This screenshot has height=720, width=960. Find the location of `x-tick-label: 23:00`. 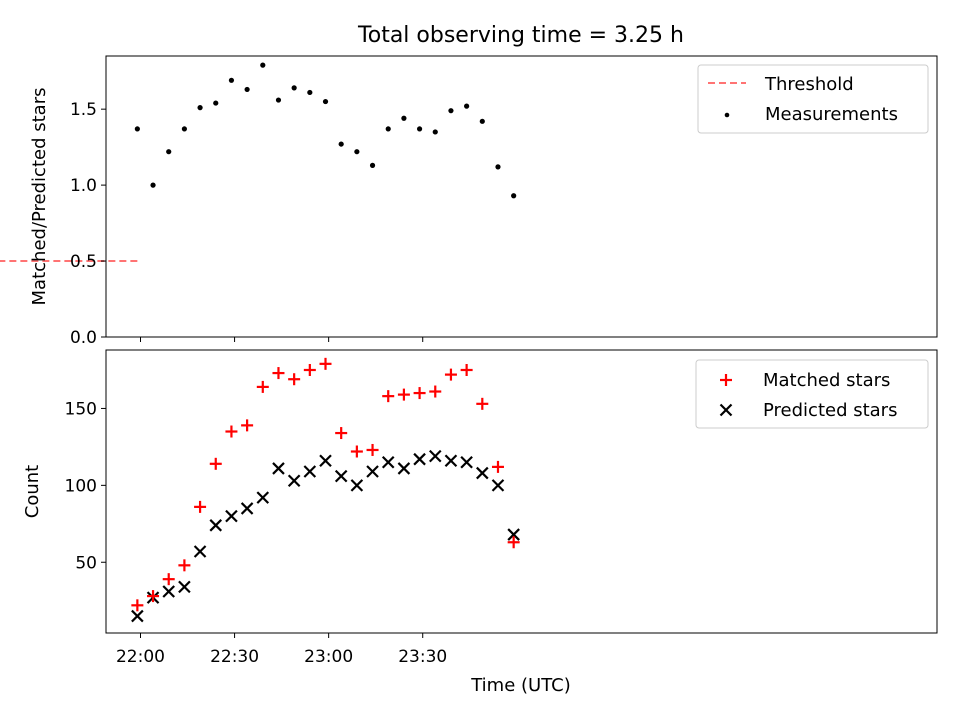

x-tick-label: 23:00 is located at coordinates (328, 657).